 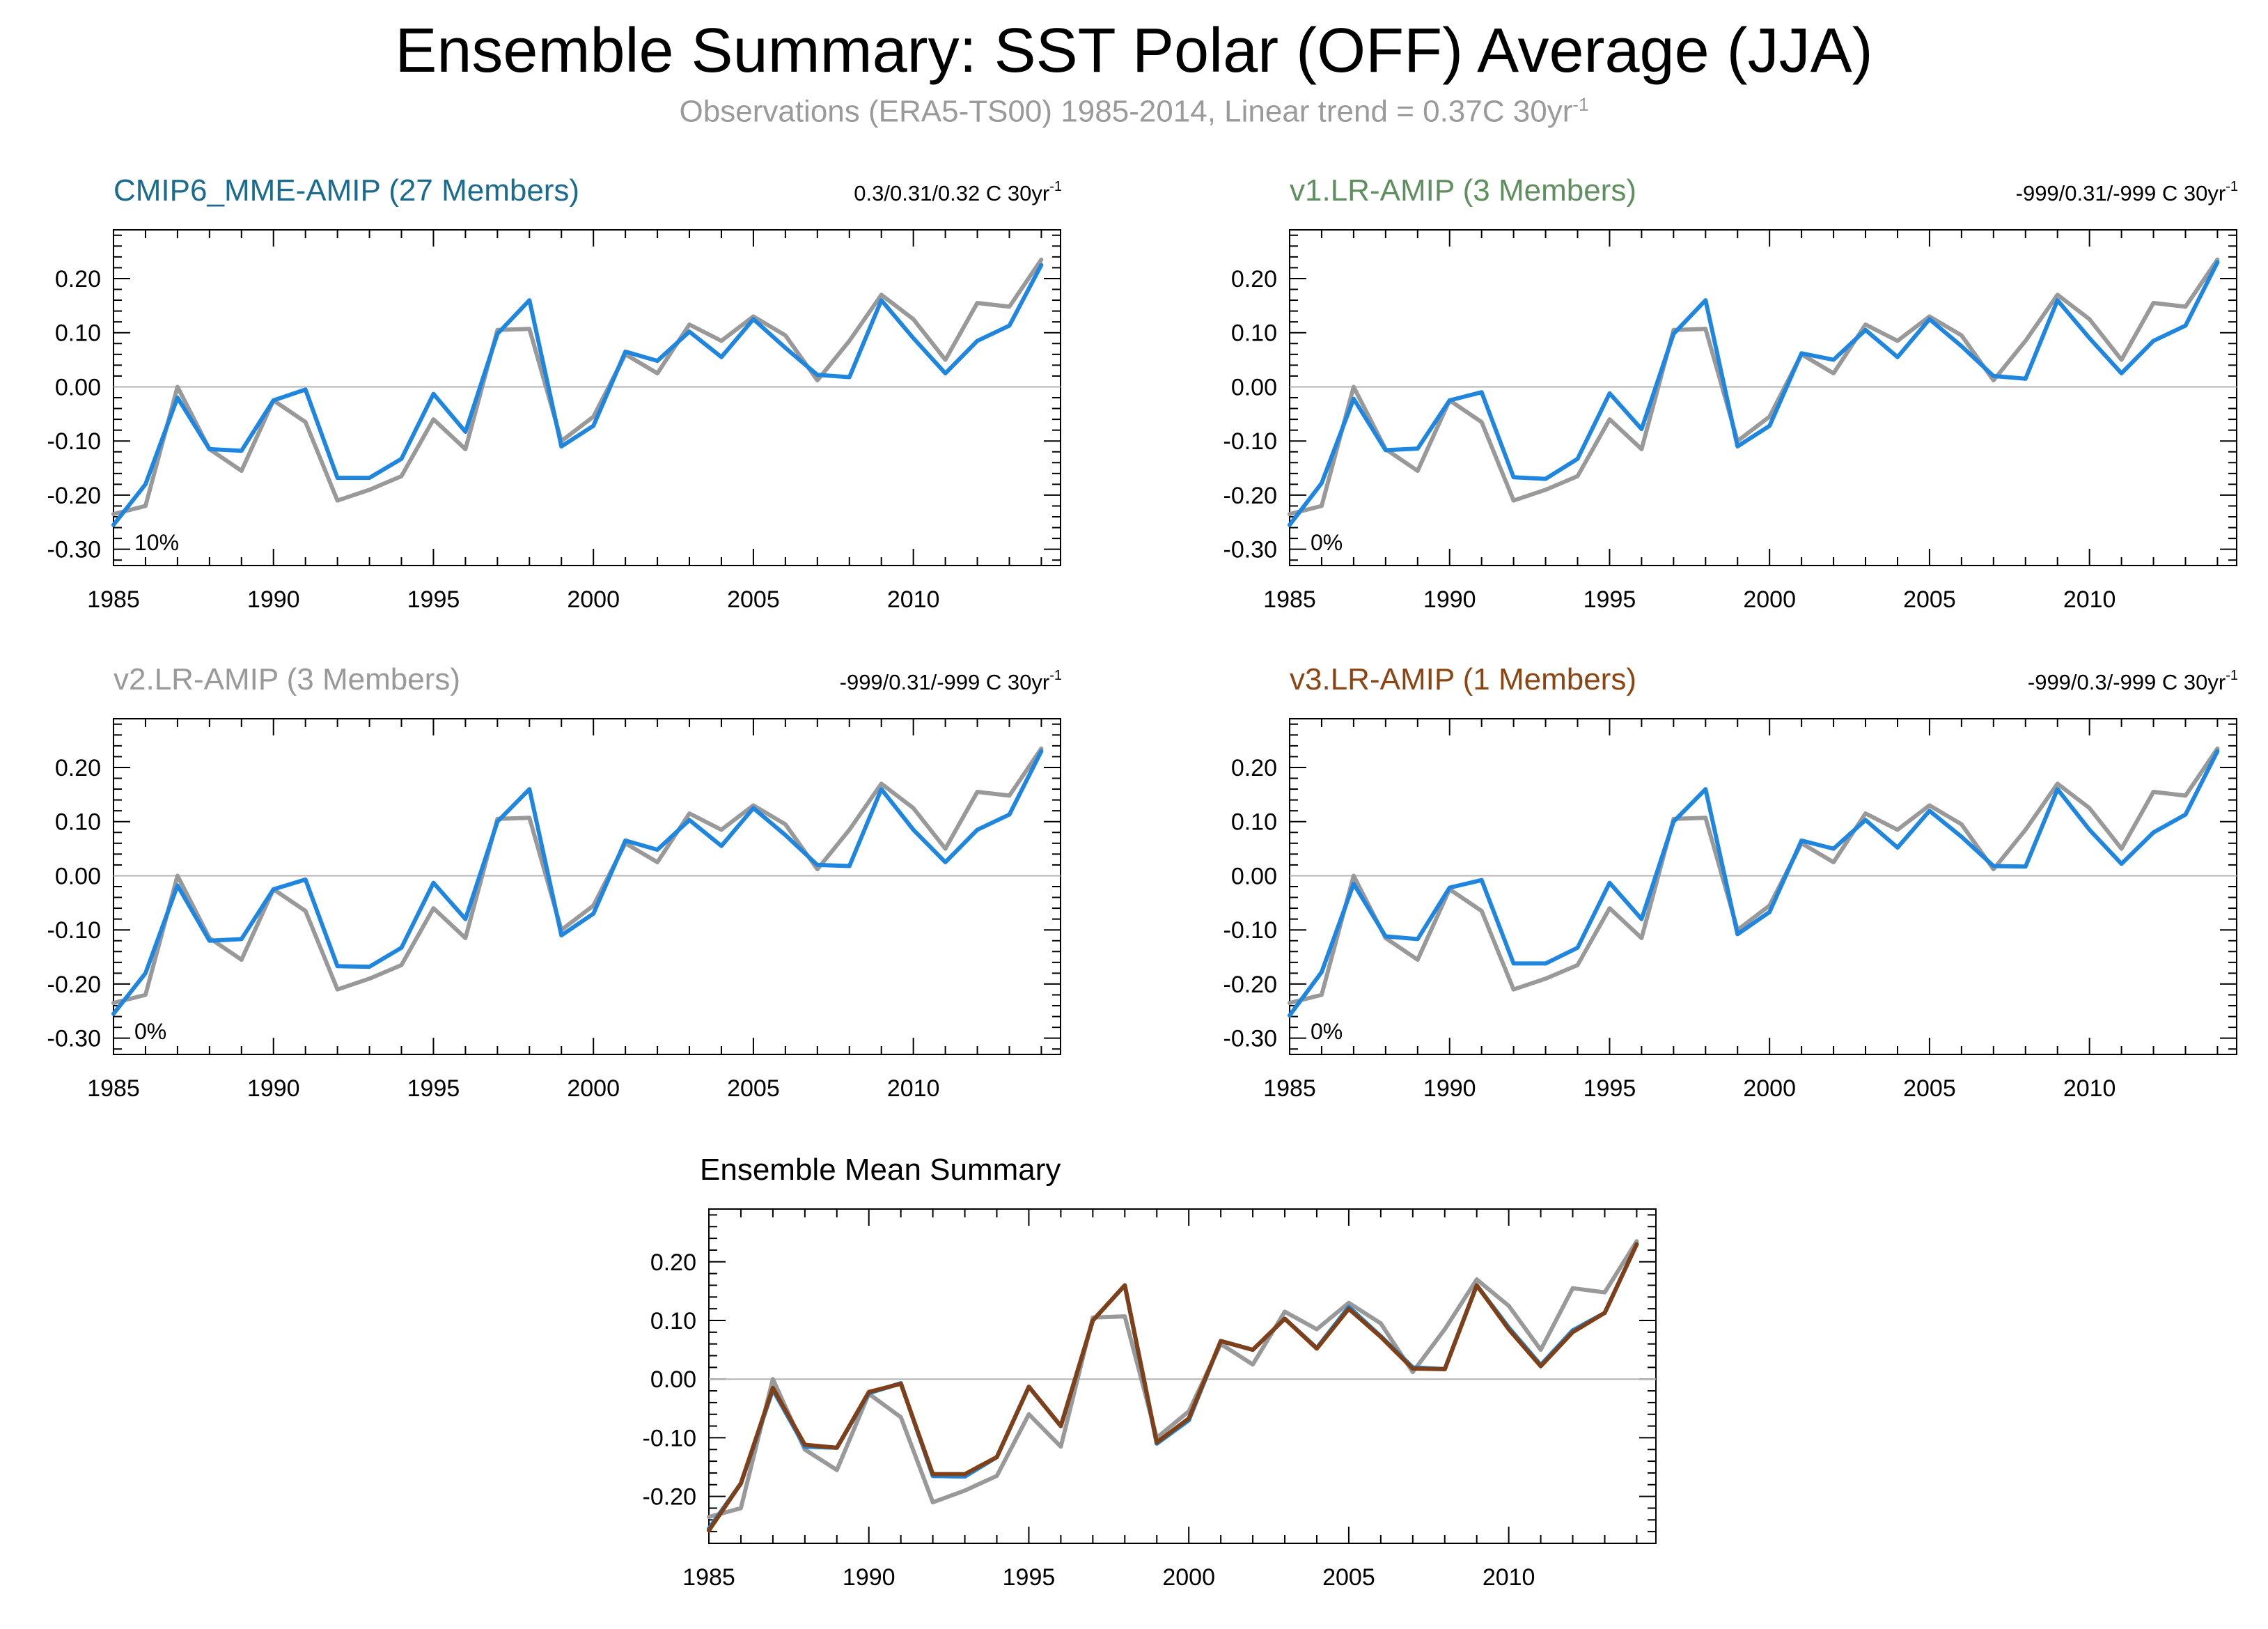 What do you see at coordinates (958, 192) in the screenshot?
I see `trend-label: 0.3/0.31/0.32 C 30yr-1` at bounding box center [958, 192].